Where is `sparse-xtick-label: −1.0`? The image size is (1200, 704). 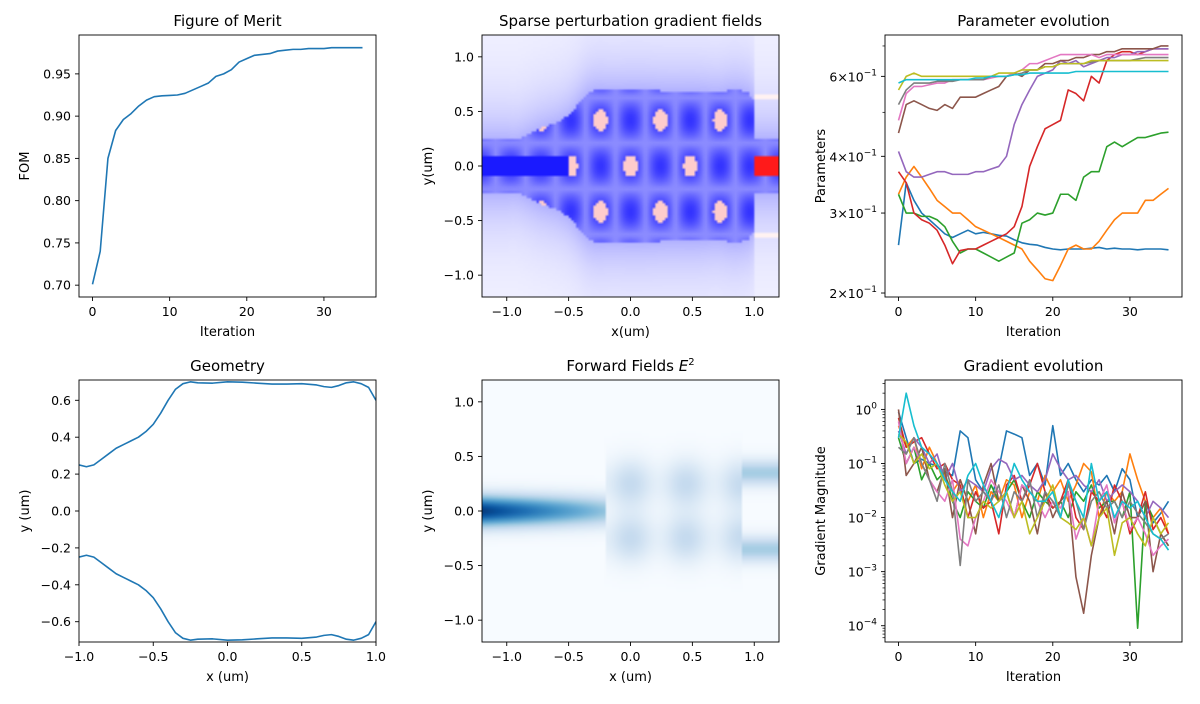
sparse-xtick-label: −1.0 is located at coordinates (507, 311).